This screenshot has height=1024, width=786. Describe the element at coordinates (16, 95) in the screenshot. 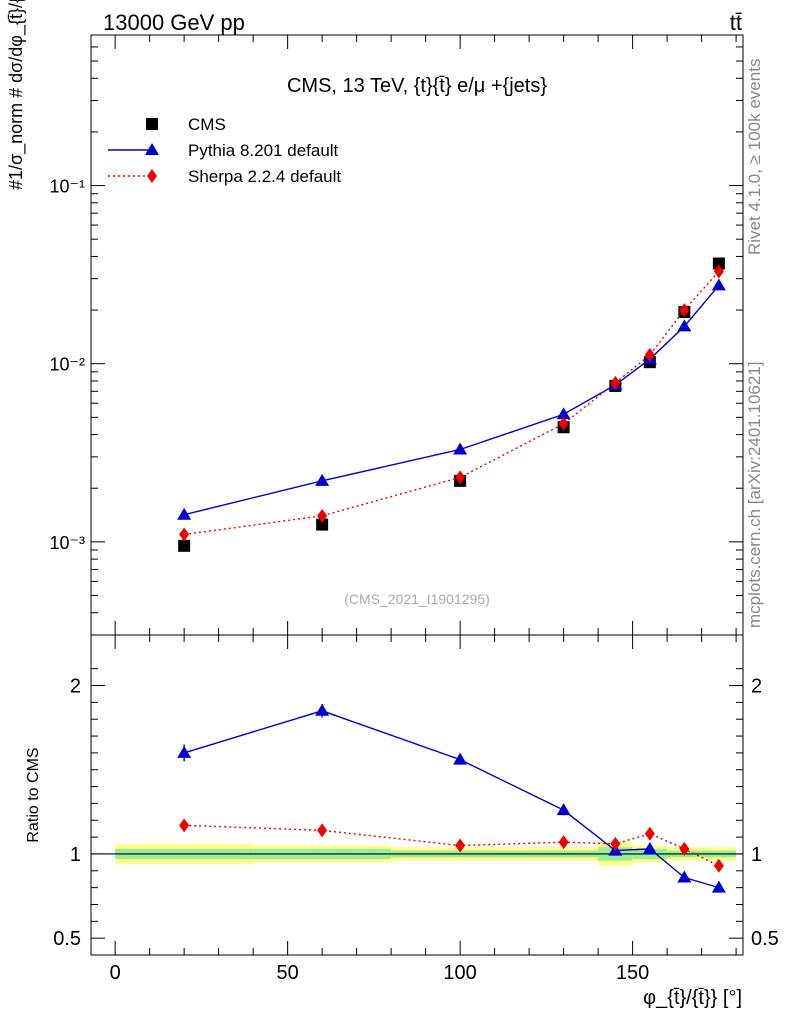

I see `main-ylabel: #1/σ_norm # dσ/dφ_{t̄}/{t̄}` at that location.